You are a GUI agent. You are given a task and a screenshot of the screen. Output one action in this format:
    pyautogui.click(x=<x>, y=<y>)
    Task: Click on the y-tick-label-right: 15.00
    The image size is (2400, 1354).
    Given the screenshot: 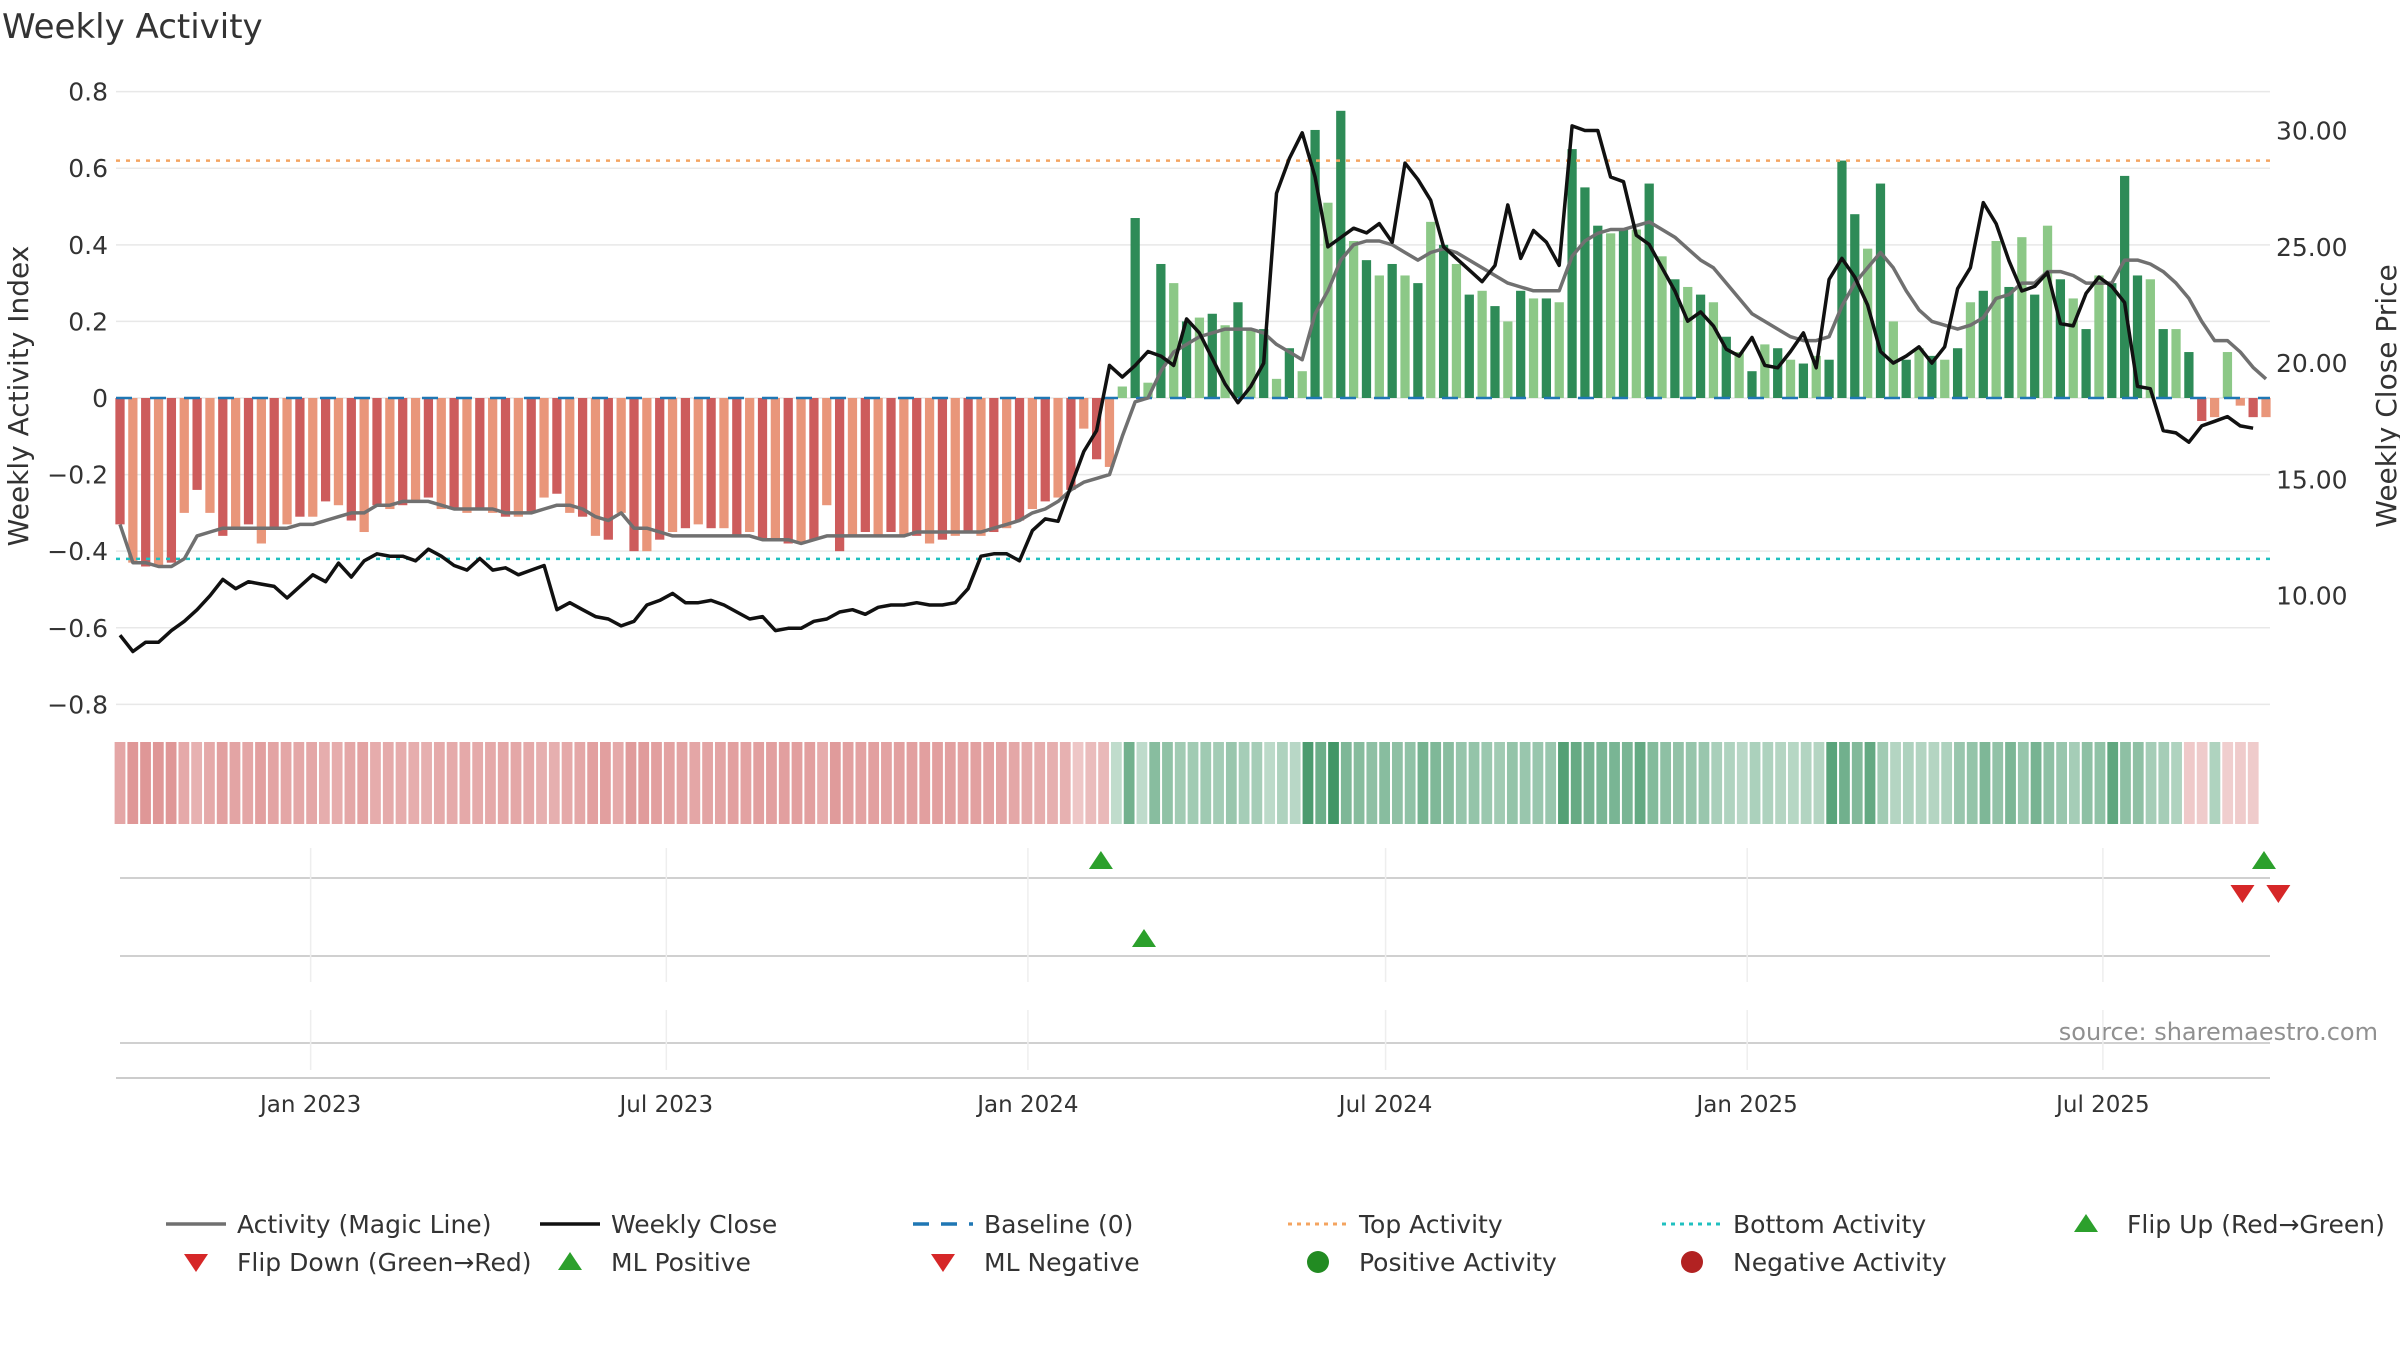 What is the action you would take?
    pyautogui.click(x=2312, y=479)
    